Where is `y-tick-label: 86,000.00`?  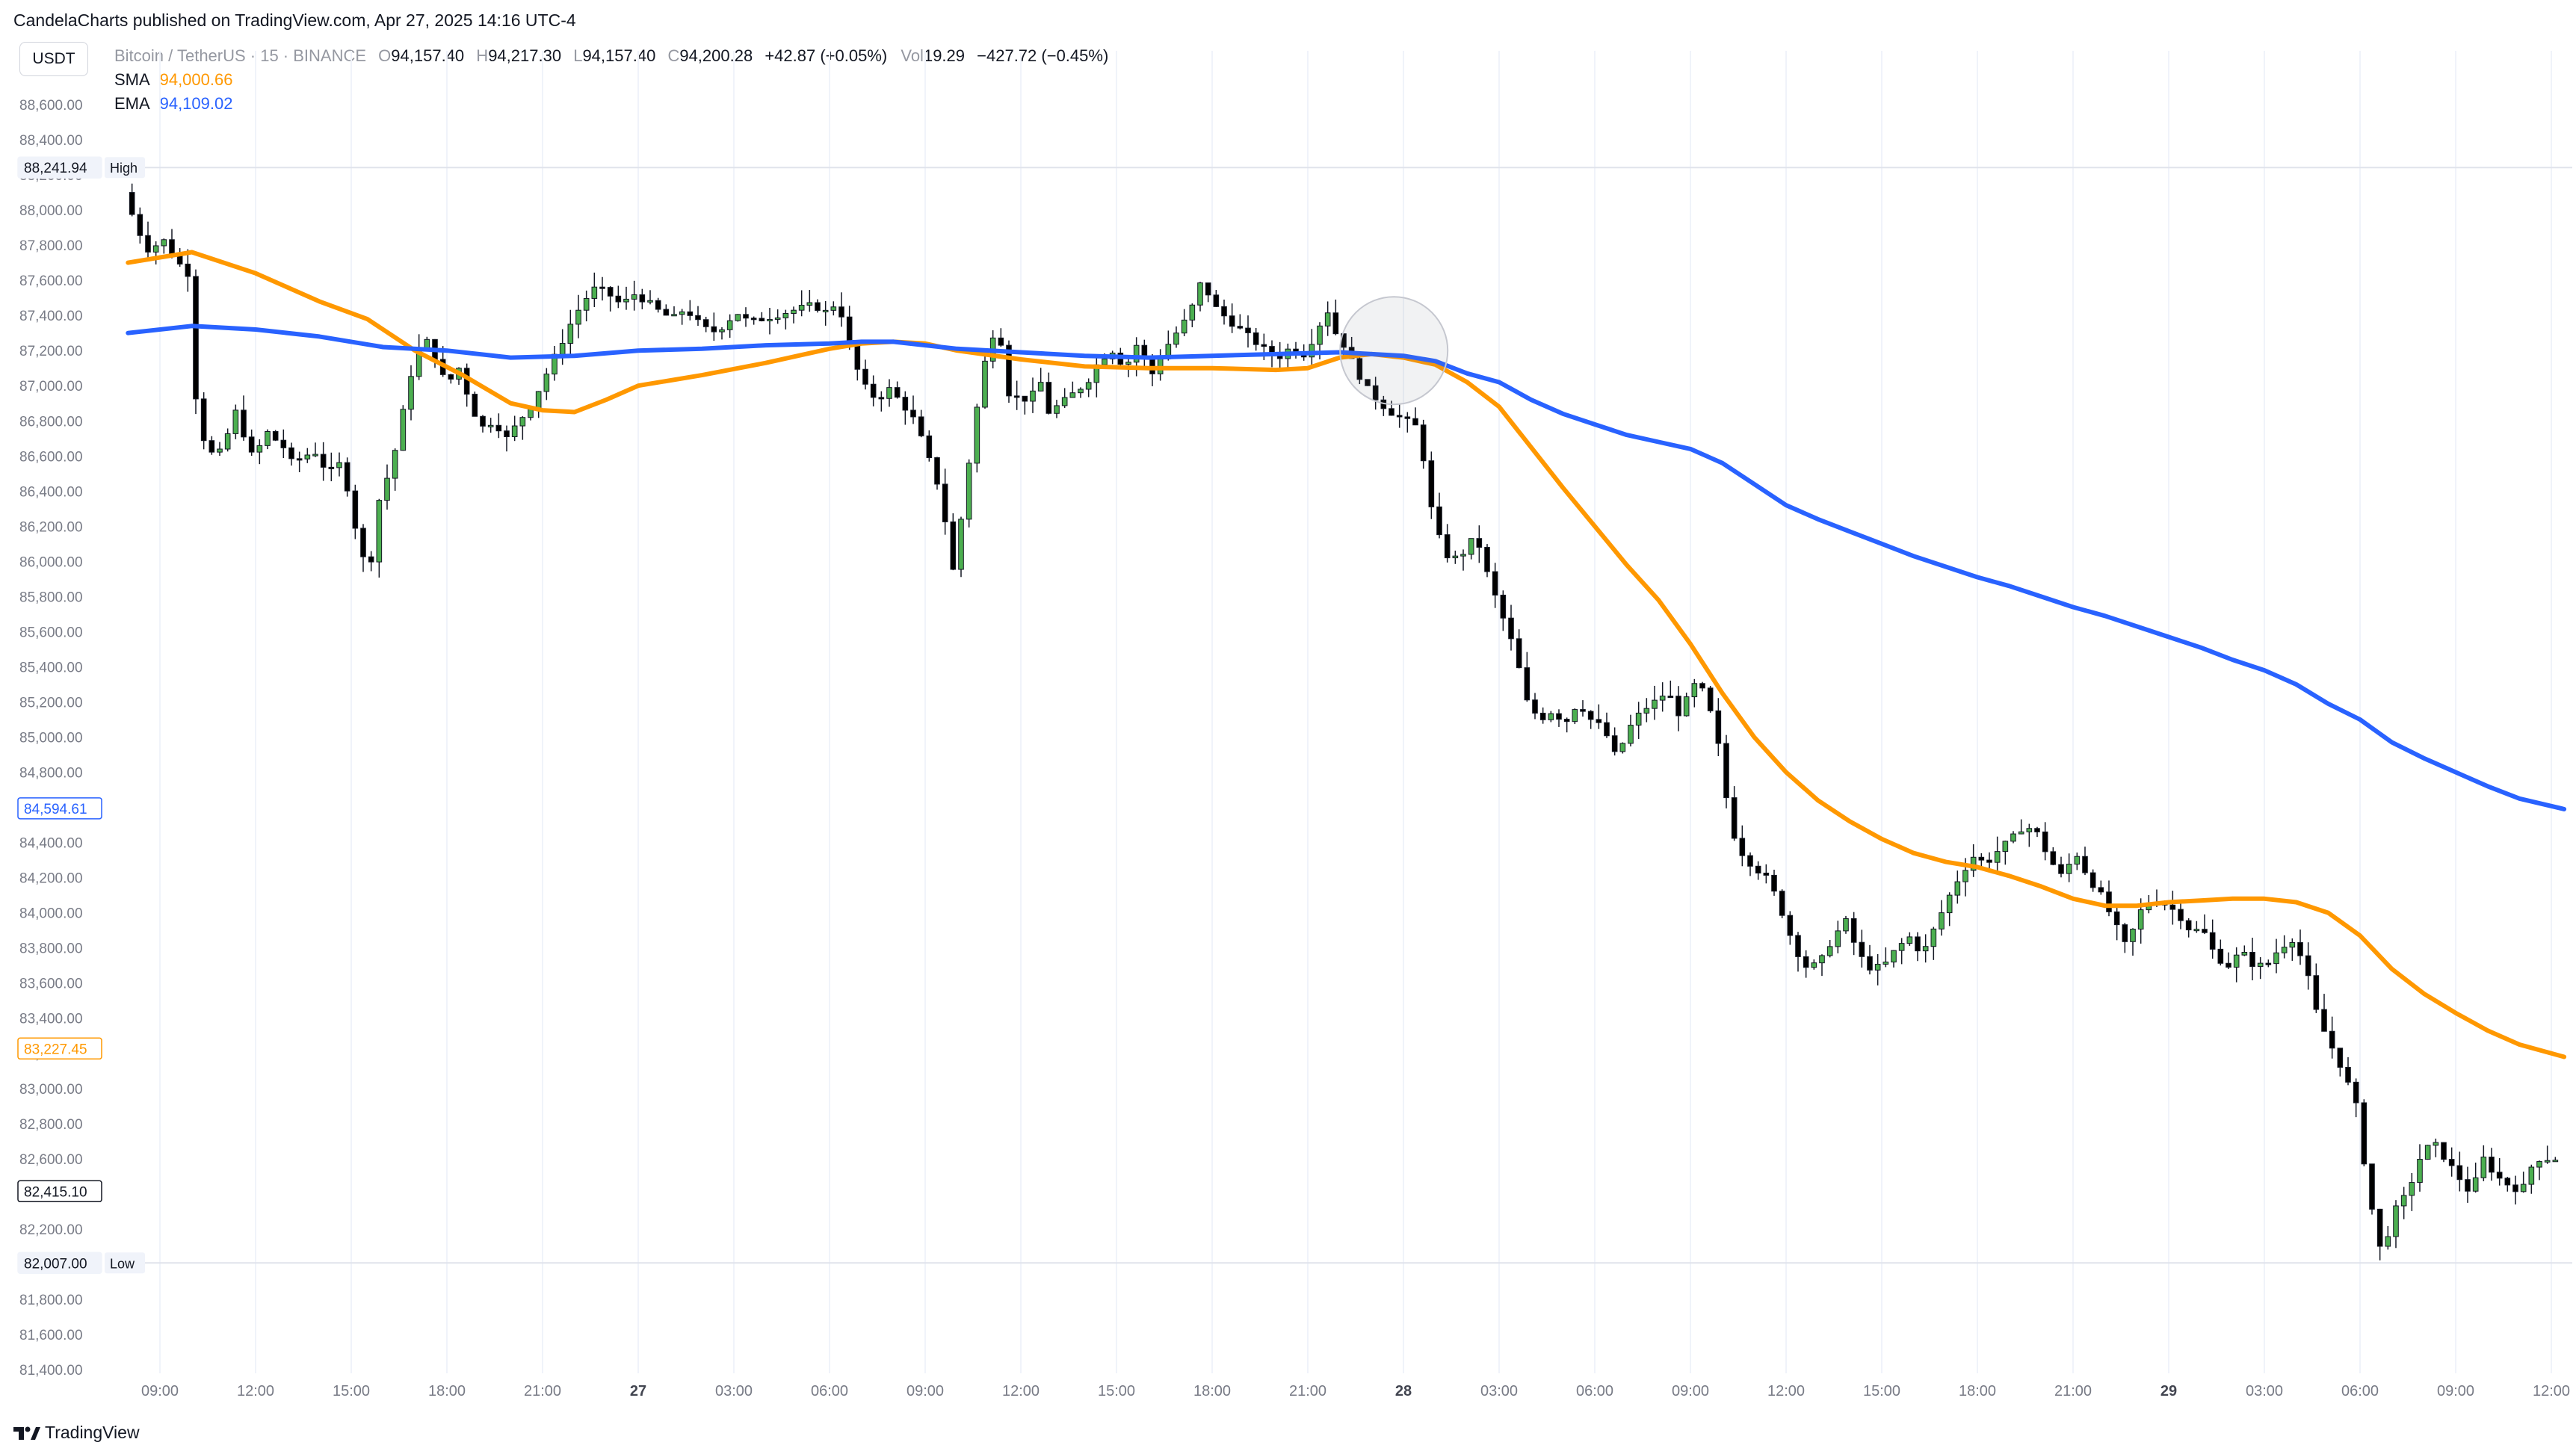 y-tick-label: 86,000.00 is located at coordinates (51, 562).